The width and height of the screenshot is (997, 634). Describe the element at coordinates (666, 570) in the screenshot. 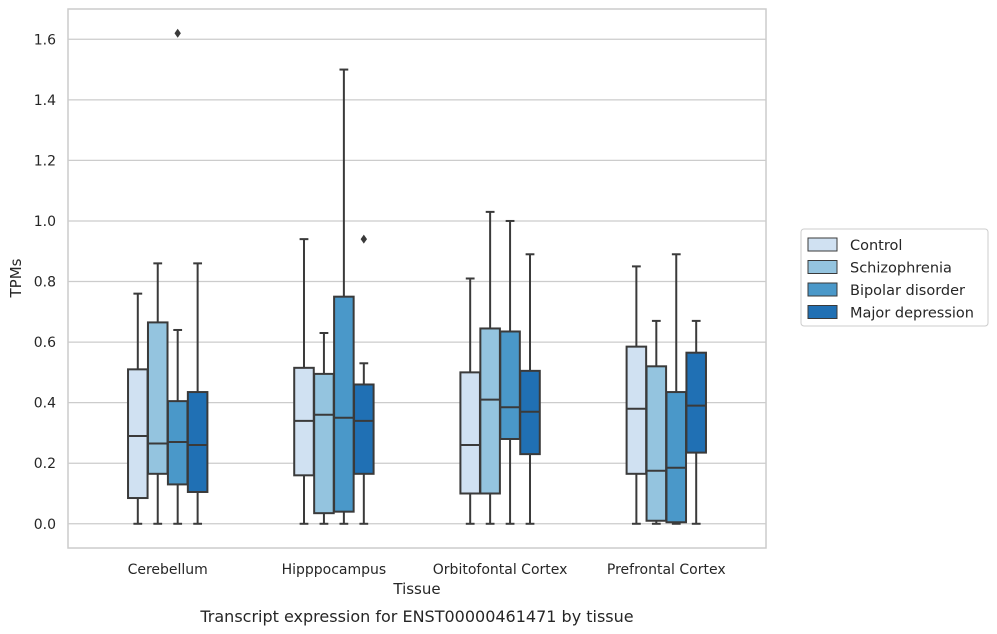

I see `x-tick-label: Prefrontal Cortex` at that location.